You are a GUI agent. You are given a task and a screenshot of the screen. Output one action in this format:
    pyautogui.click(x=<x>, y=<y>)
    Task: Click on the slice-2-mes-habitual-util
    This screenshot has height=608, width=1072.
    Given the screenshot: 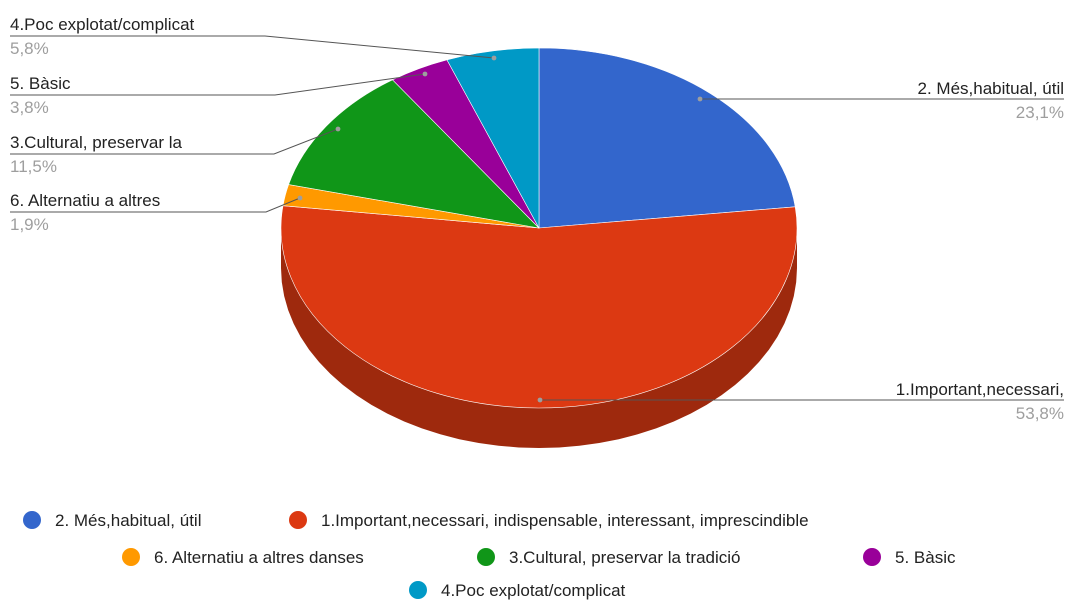 What is the action you would take?
    pyautogui.click(x=667, y=138)
    